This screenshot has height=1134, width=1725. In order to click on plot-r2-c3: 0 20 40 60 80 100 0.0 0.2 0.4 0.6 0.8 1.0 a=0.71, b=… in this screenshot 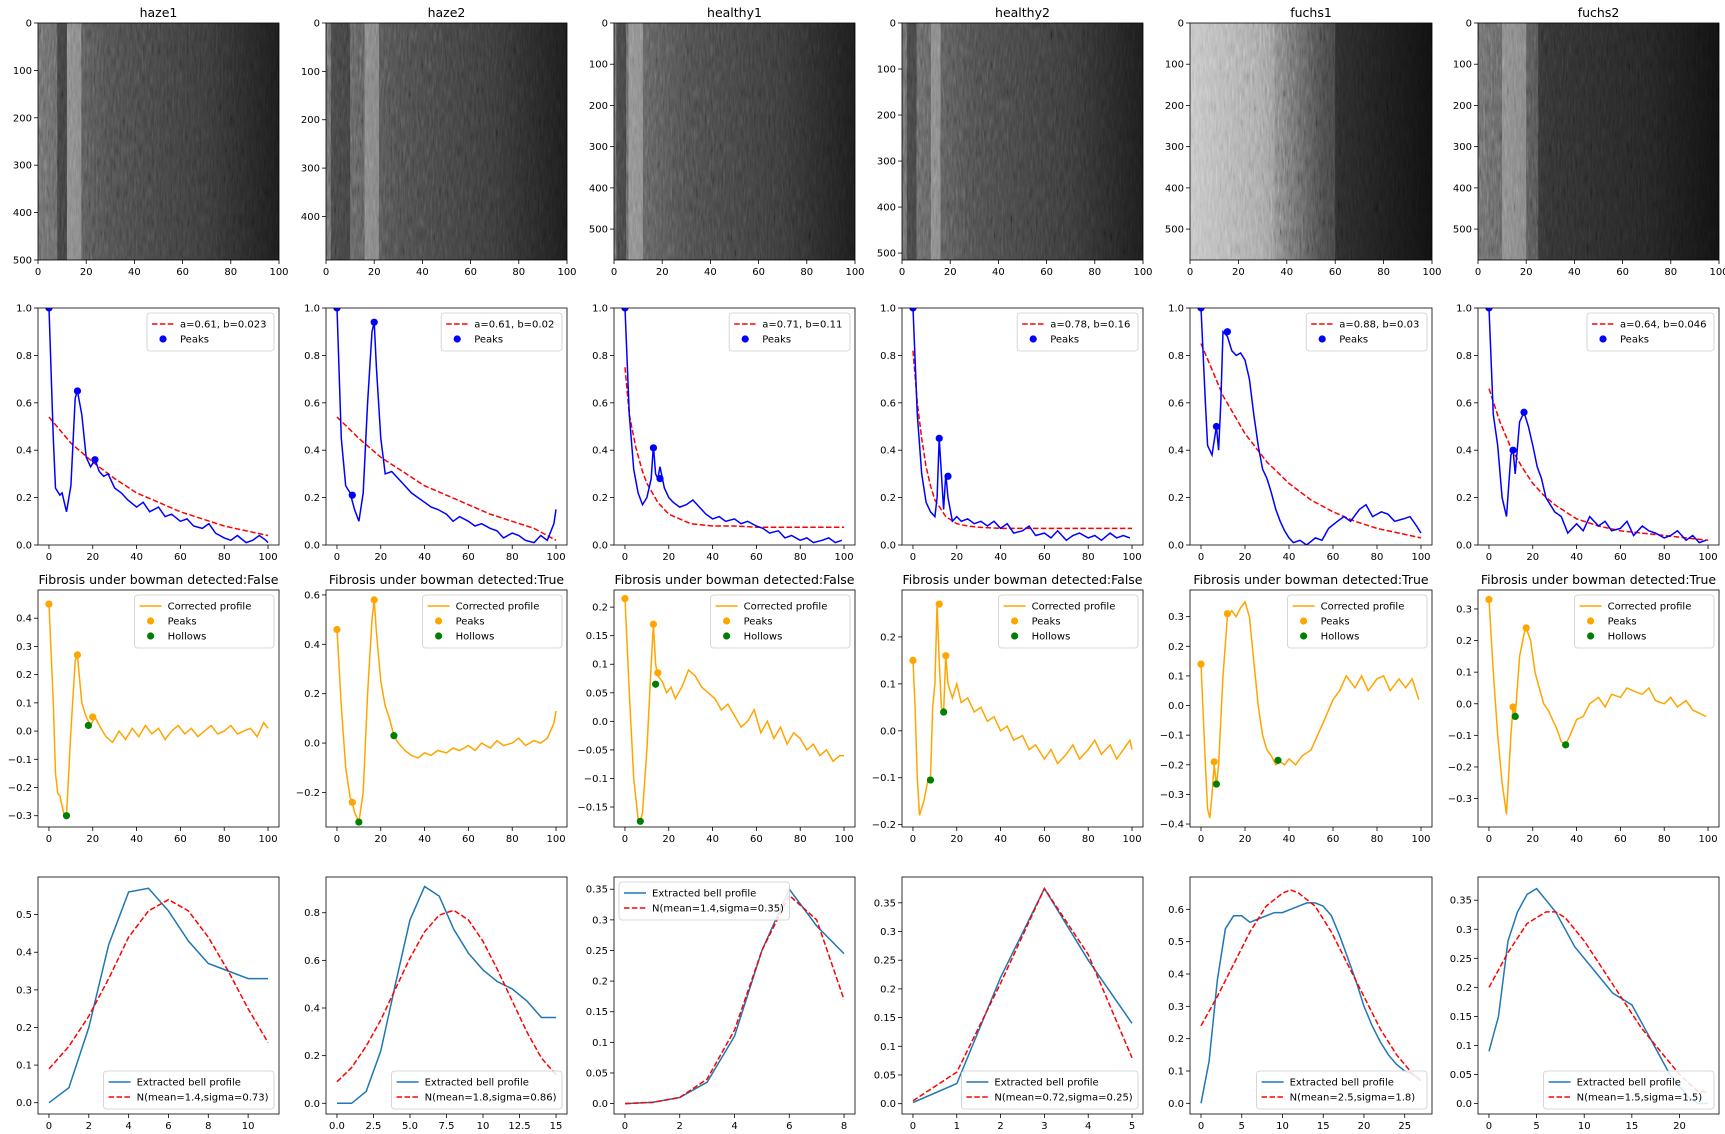, I will do `click(724, 433)`.